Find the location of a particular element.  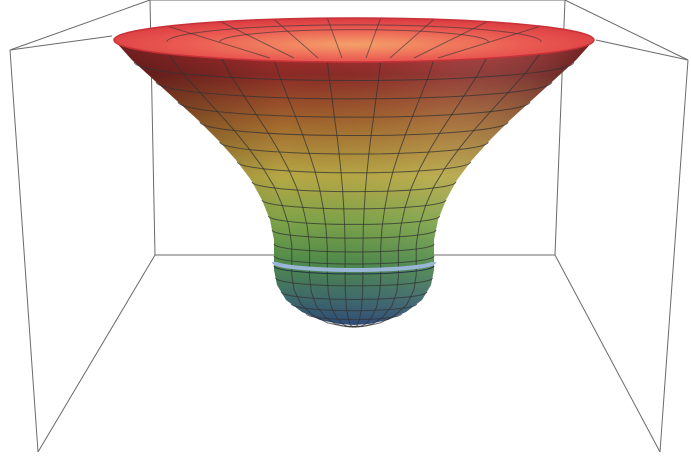

equator-band is located at coordinates (354, 266).